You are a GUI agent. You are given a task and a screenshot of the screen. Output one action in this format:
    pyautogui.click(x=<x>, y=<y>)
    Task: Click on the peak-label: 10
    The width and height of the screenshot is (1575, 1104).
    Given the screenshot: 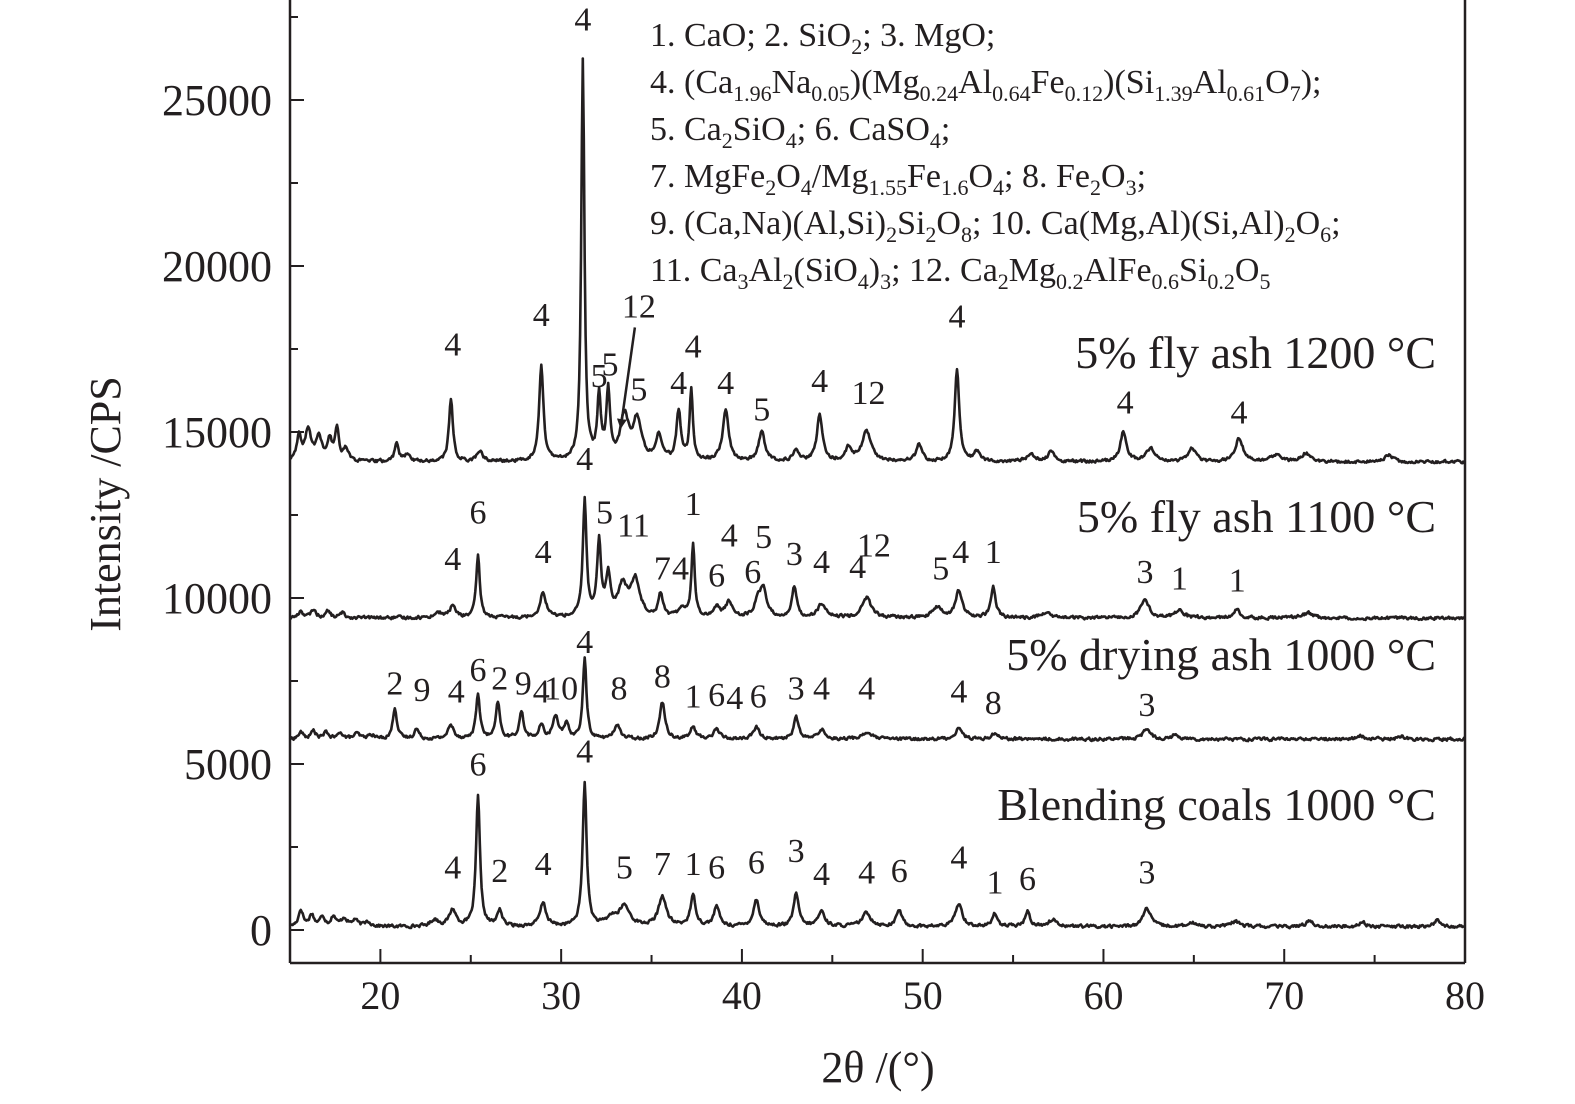 What is the action you would take?
    pyautogui.click(x=561, y=688)
    